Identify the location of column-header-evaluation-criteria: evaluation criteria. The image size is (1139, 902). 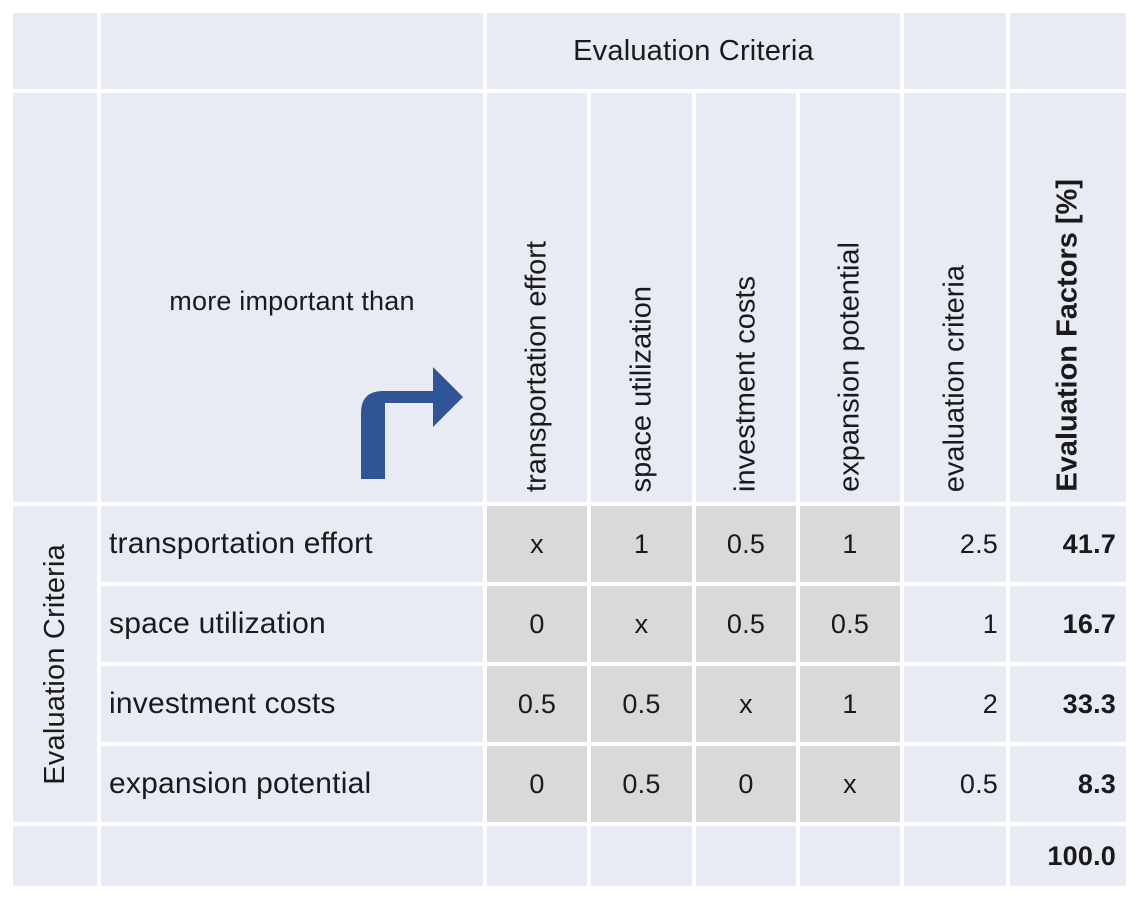
(955, 297).